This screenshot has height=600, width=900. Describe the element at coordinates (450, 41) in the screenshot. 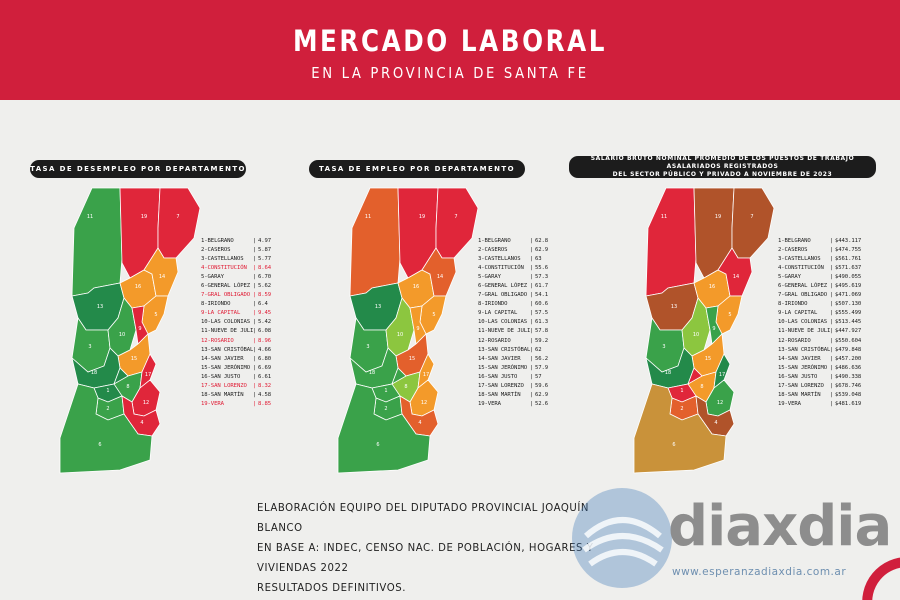

I see `page-title: MERCADO LABORAL` at that location.